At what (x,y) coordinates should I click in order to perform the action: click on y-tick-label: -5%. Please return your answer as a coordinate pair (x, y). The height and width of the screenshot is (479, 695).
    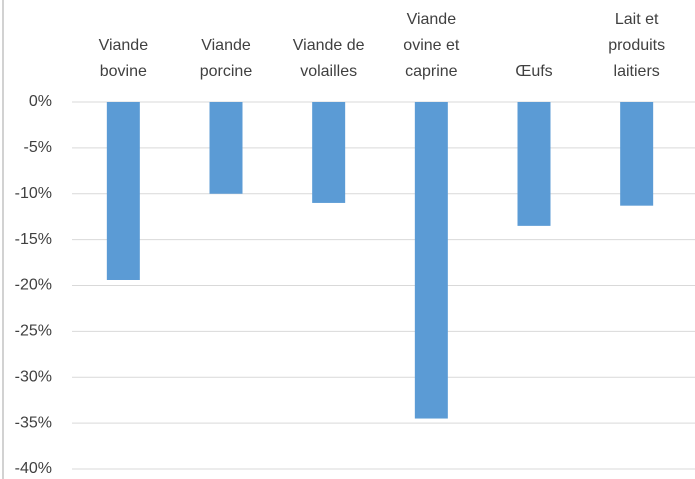
    Looking at the image, I should click on (38, 147).